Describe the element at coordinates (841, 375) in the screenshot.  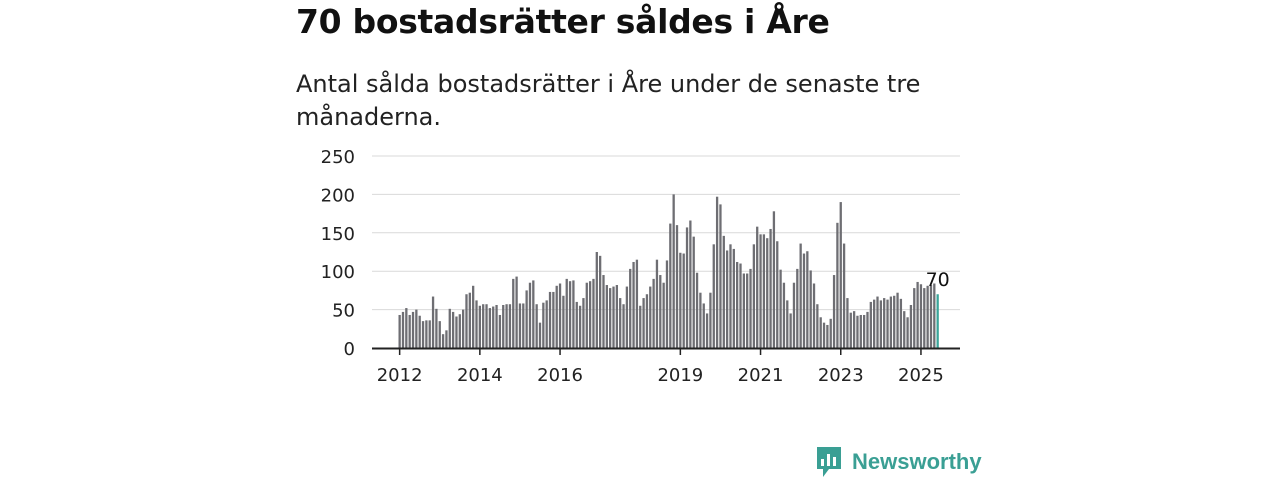
I see `x-tick-label: 2023` at that location.